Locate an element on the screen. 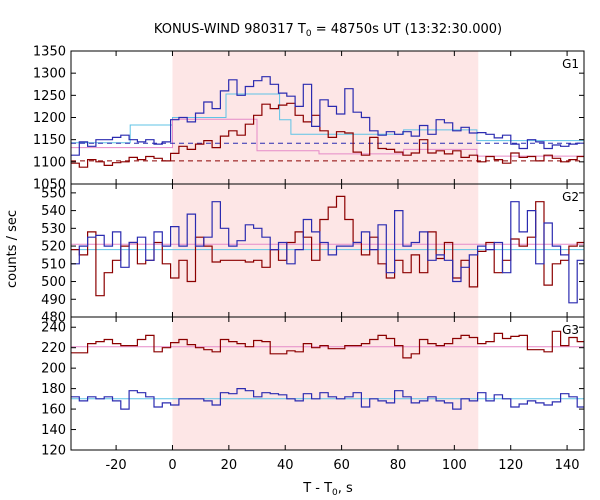  x-tick-label: 140 is located at coordinates (567, 465).